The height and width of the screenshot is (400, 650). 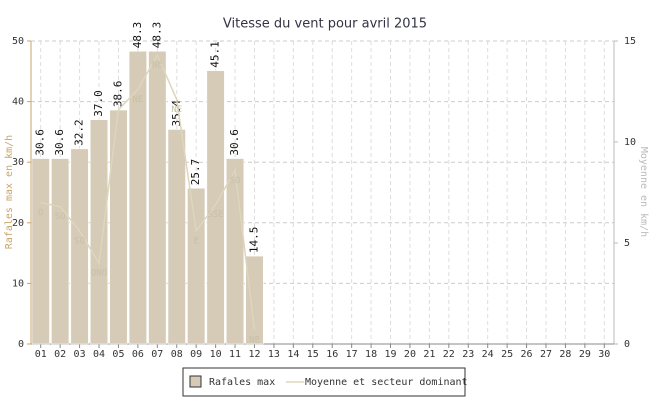 What do you see at coordinates (565, 354) in the screenshot?
I see `x-tick-label: 28` at bounding box center [565, 354].